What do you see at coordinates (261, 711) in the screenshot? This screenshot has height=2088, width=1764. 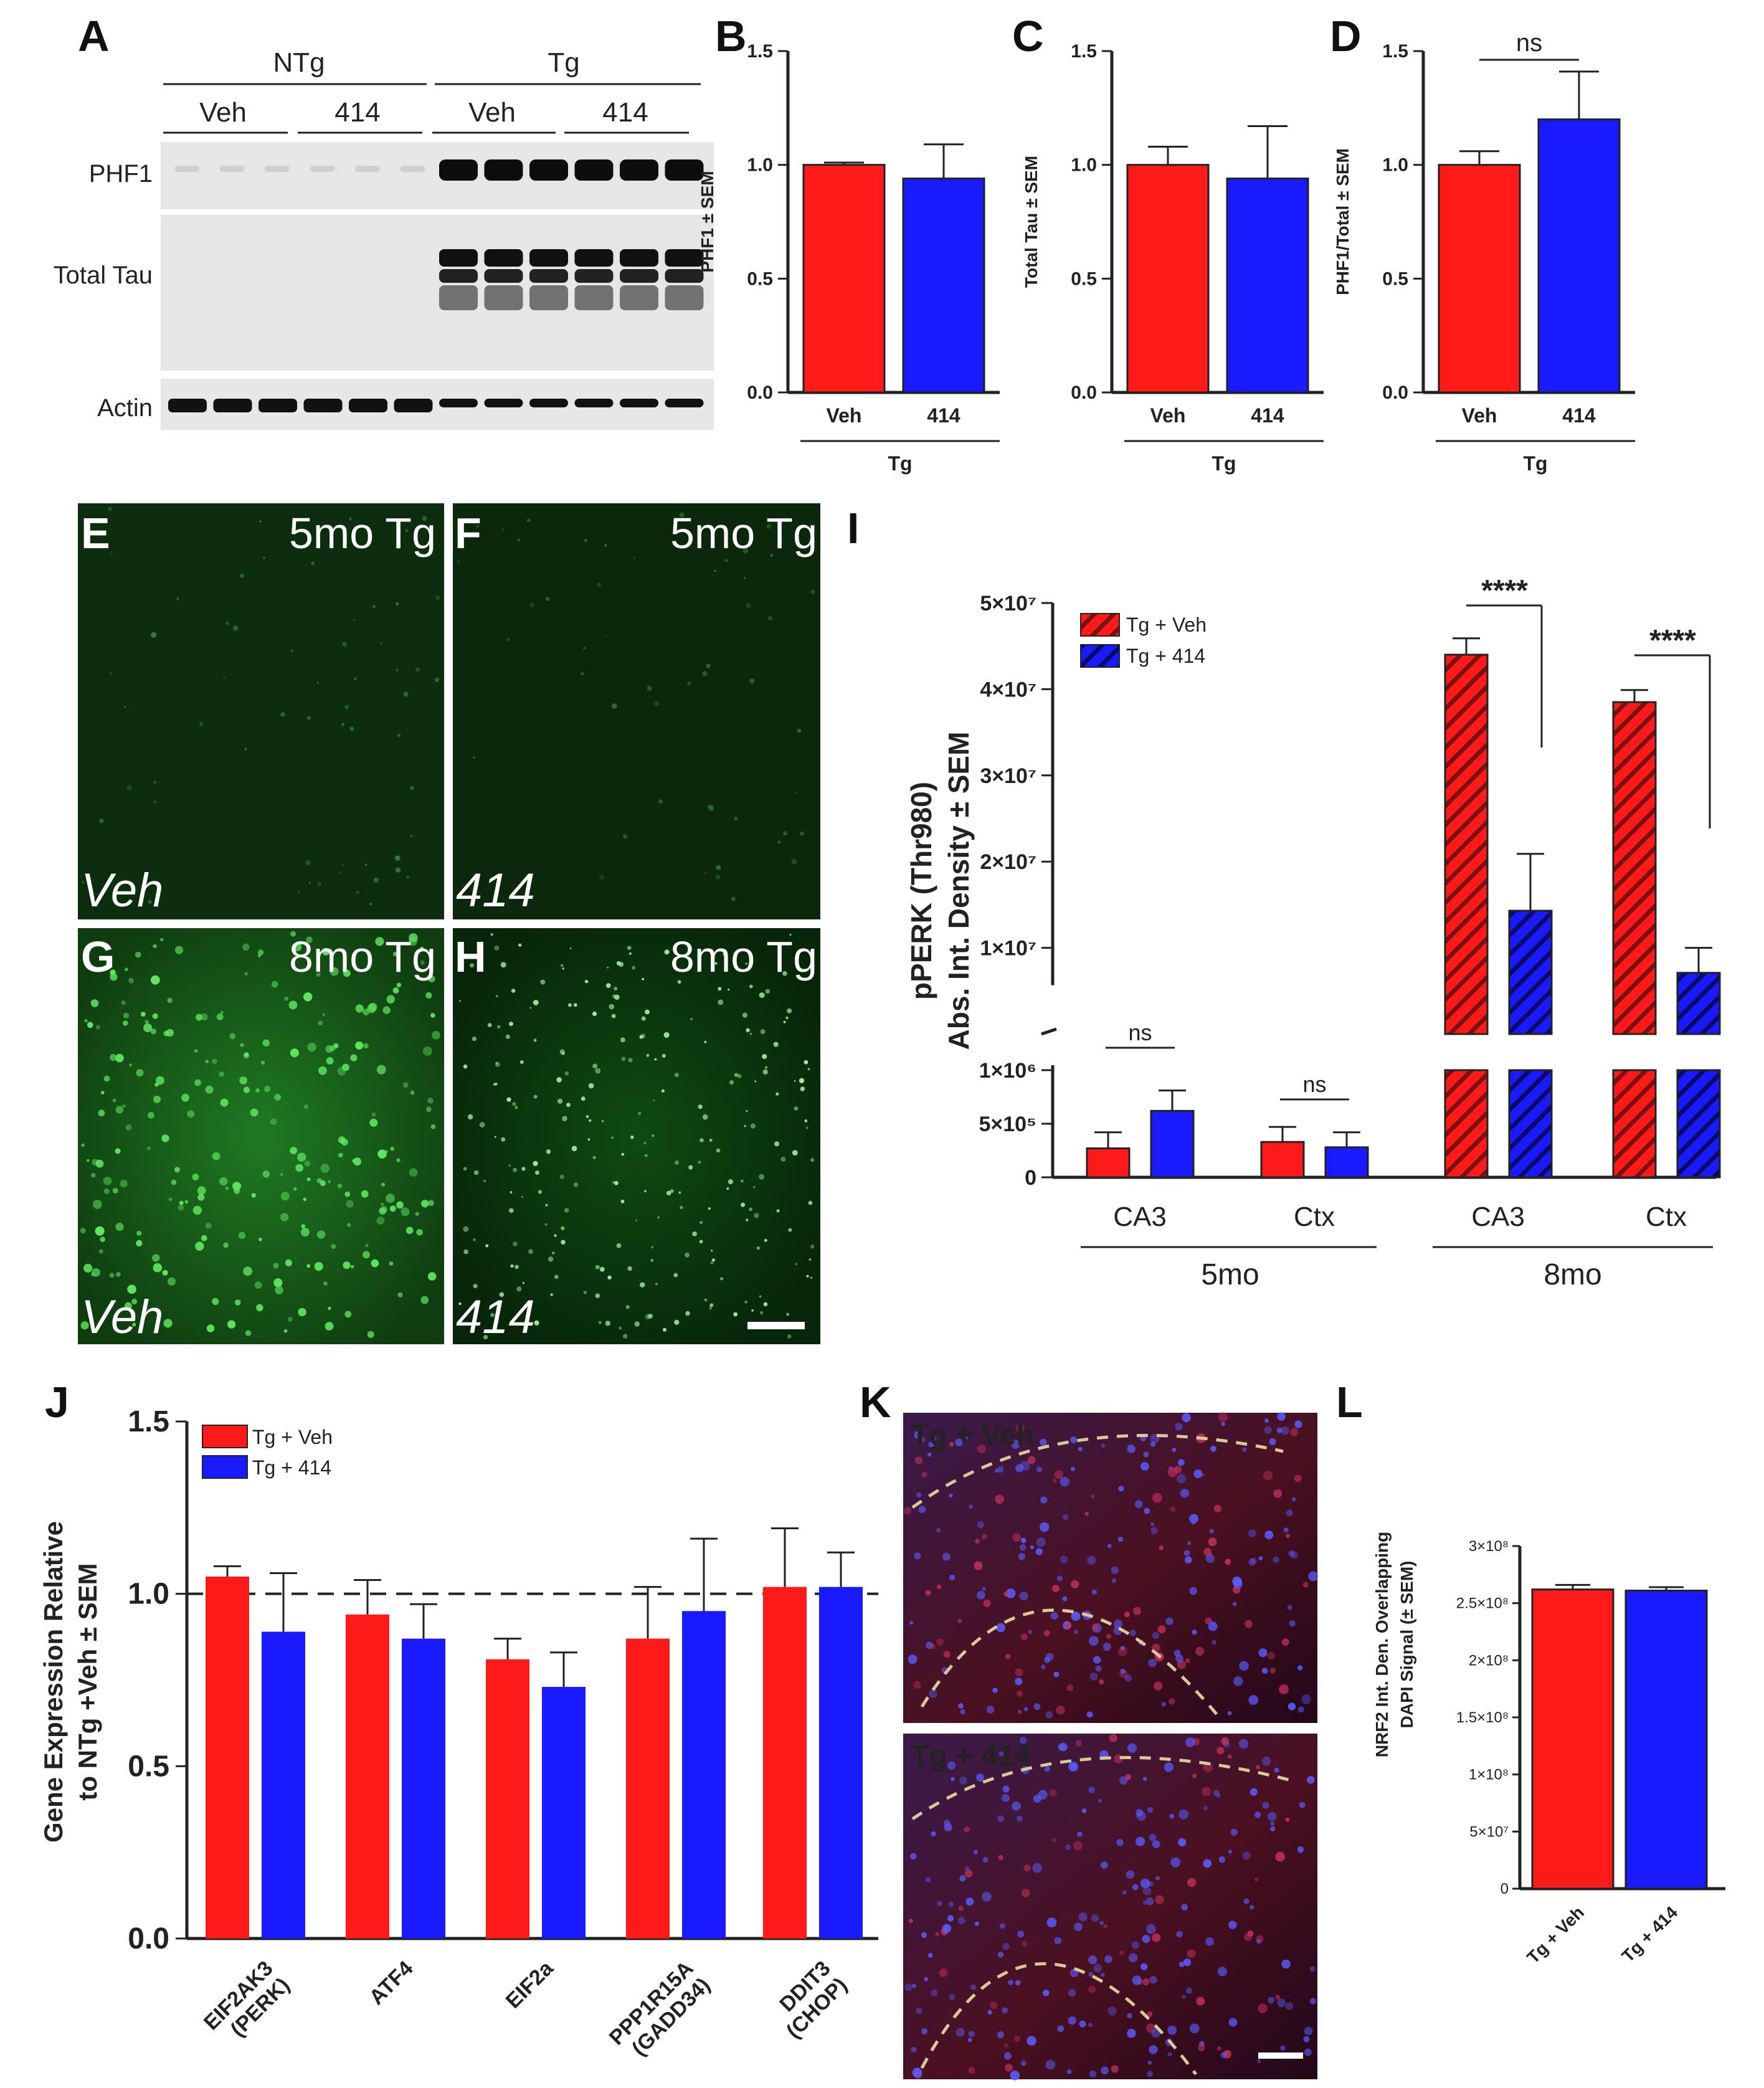 I see `micrograph-e` at bounding box center [261, 711].